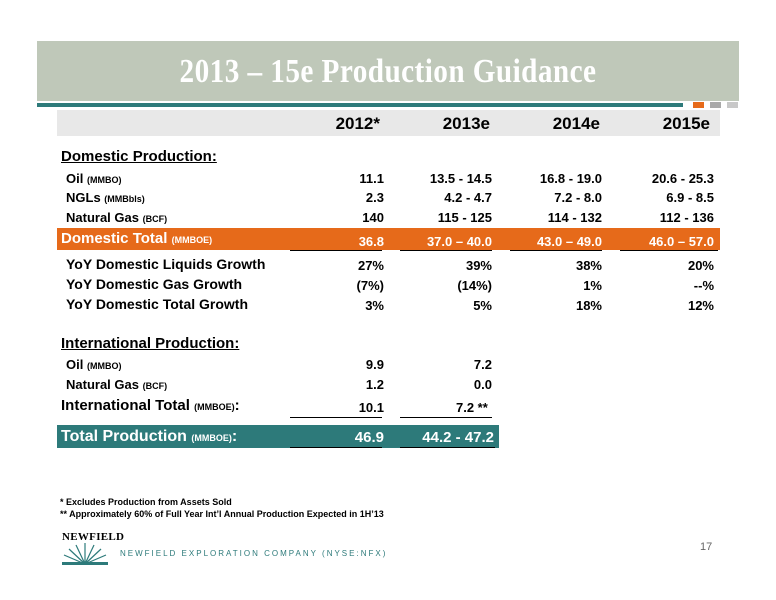  Describe the element at coordinates (117, 217) in the screenshot. I see `row-label-natural-gas: Natural Gas (BCF)` at that location.